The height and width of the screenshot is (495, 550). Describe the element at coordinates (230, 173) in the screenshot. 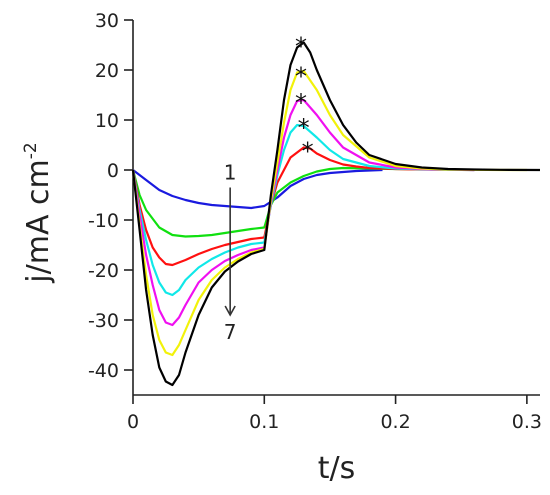

I see `arrow-start-label: 1` at that location.